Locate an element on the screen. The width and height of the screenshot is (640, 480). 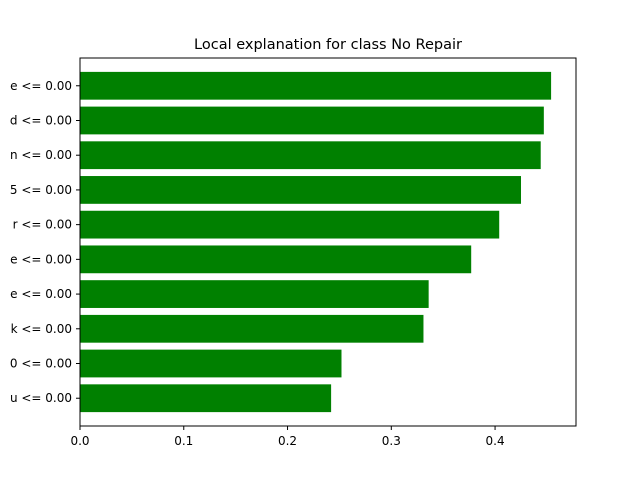
x-tick-label: 0.4 is located at coordinates (495, 441).